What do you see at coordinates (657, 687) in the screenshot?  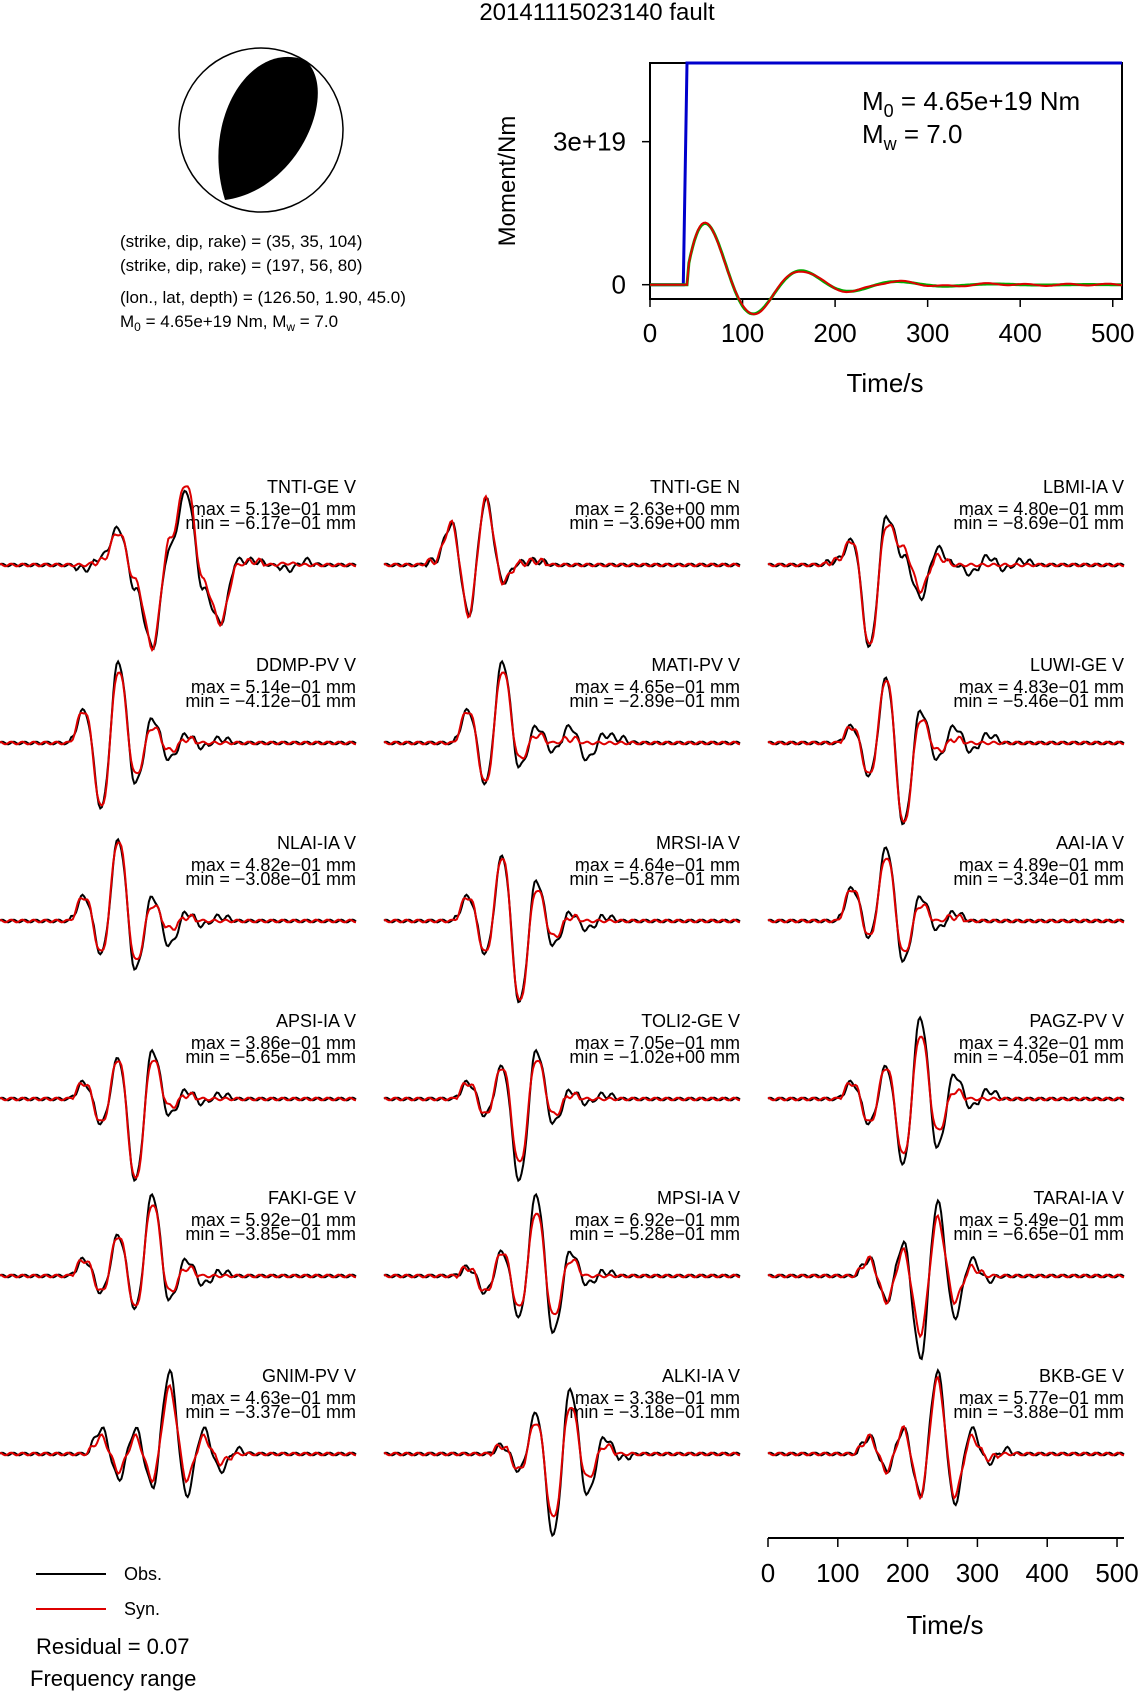 I see `station-max: max = 4.65e−01 mm` at bounding box center [657, 687].